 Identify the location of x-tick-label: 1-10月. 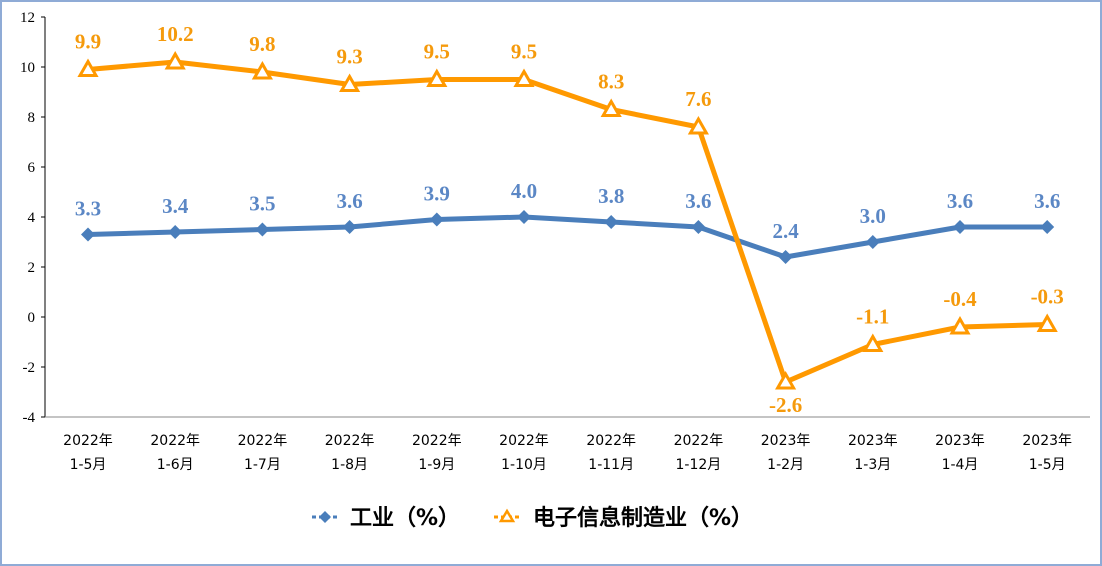
(524, 465).